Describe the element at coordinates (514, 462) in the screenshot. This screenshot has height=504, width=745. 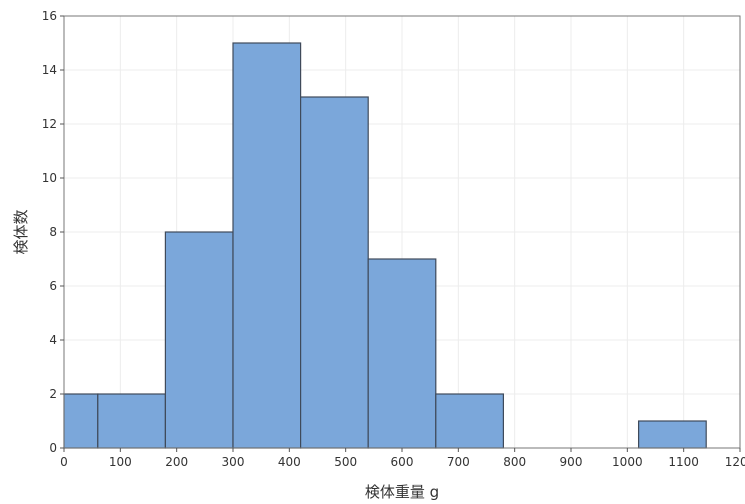
I see `x-tick-label: 800` at that location.